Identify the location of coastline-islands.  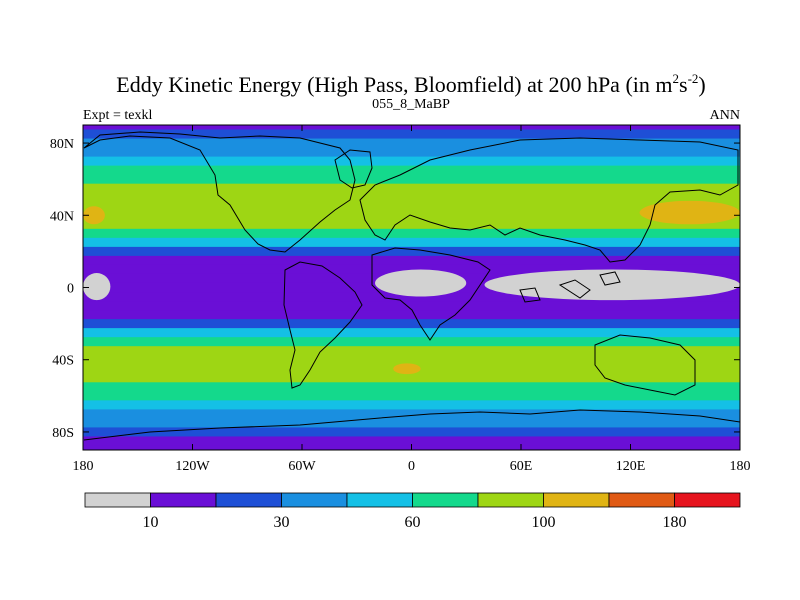
(570, 287).